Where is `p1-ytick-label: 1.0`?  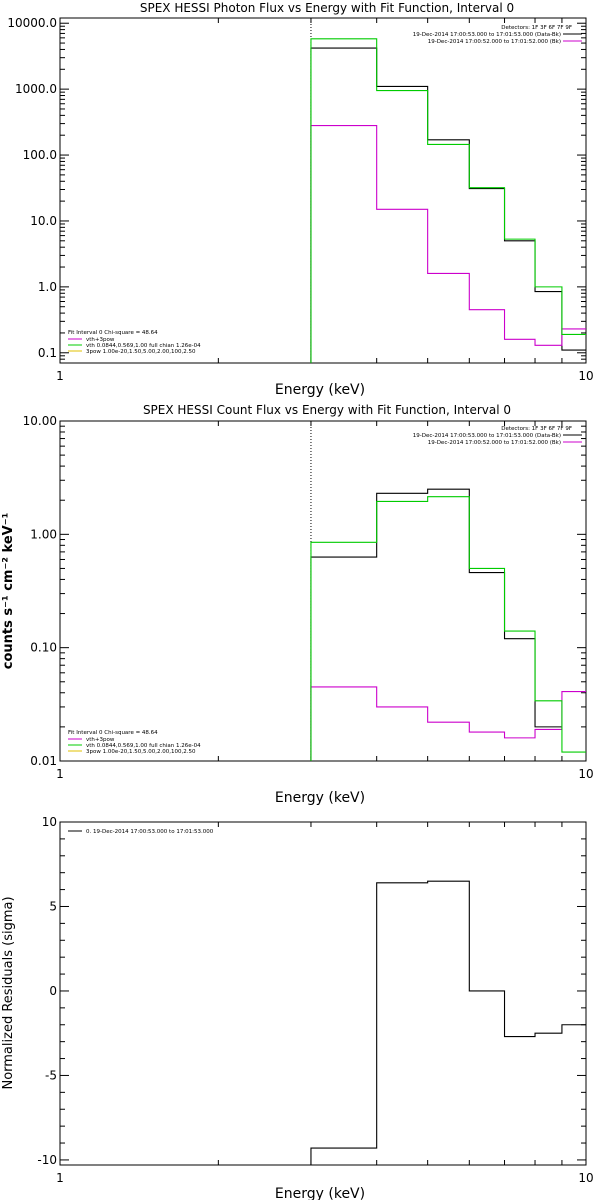 p1-ytick-label: 1.0 is located at coordinates (47, 287).